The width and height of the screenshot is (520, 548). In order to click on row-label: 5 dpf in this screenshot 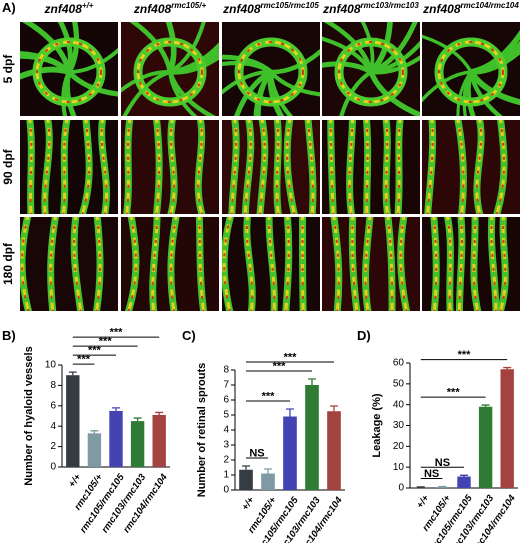, I will do `click(8, 69)`.